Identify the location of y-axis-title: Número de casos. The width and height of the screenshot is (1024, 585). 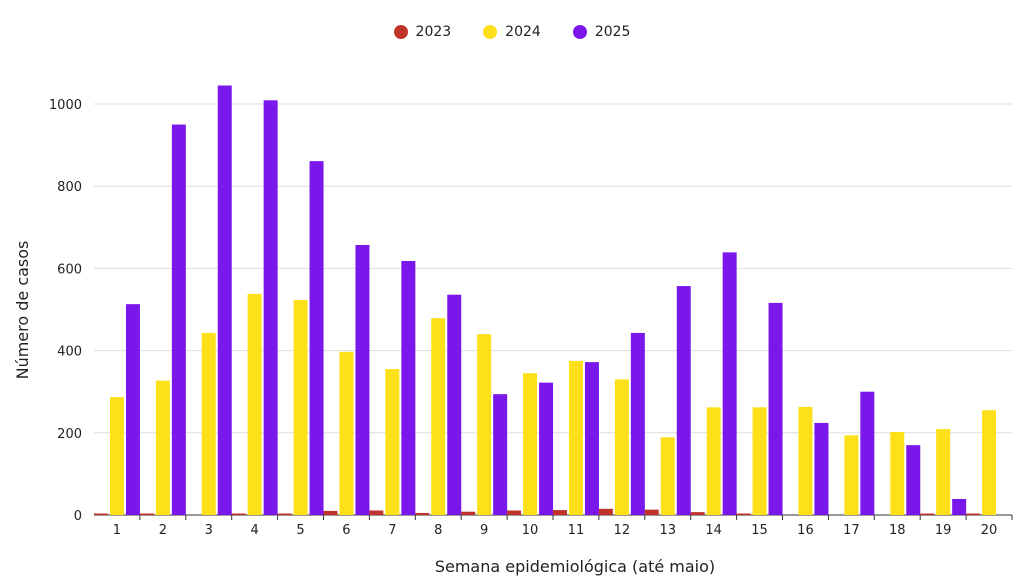
(22, 310).